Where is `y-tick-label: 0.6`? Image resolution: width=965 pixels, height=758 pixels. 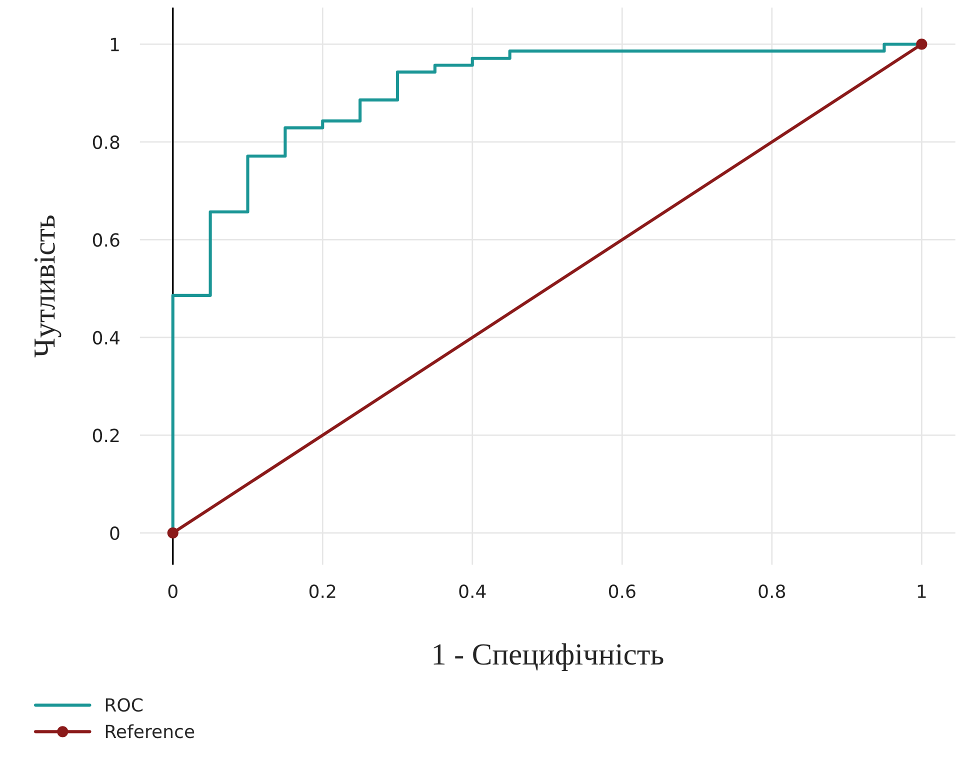
y-tick-label: 0.6 is located at coordinates (106, 240).